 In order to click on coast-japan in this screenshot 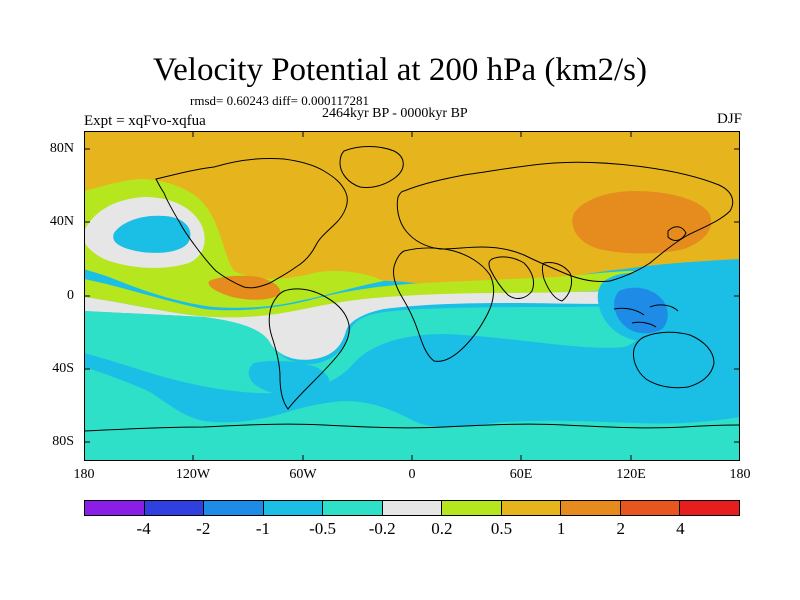, I will do `click(677, 233)`.